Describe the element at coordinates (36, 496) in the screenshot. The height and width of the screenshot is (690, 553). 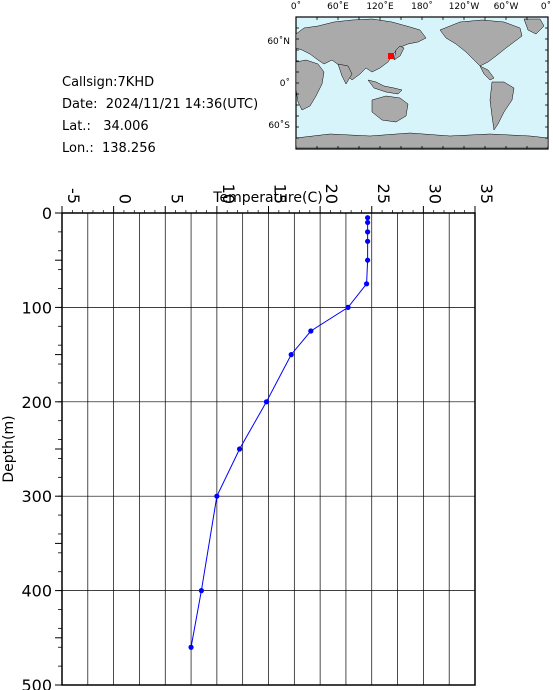
I see `y-tick-label: 300` at that location.